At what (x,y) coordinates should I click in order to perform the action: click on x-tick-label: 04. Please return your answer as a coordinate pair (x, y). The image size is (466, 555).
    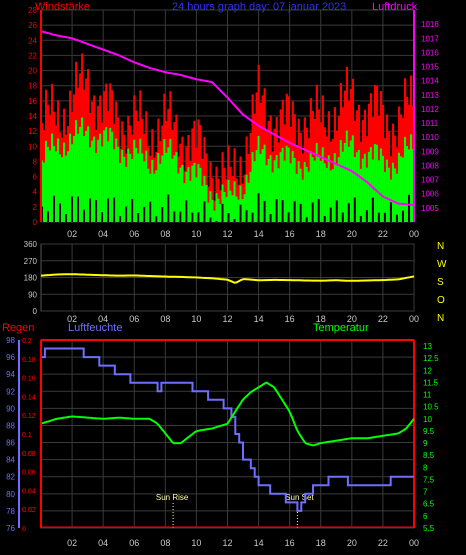
    Looking at the image, I should click on (103, 543).